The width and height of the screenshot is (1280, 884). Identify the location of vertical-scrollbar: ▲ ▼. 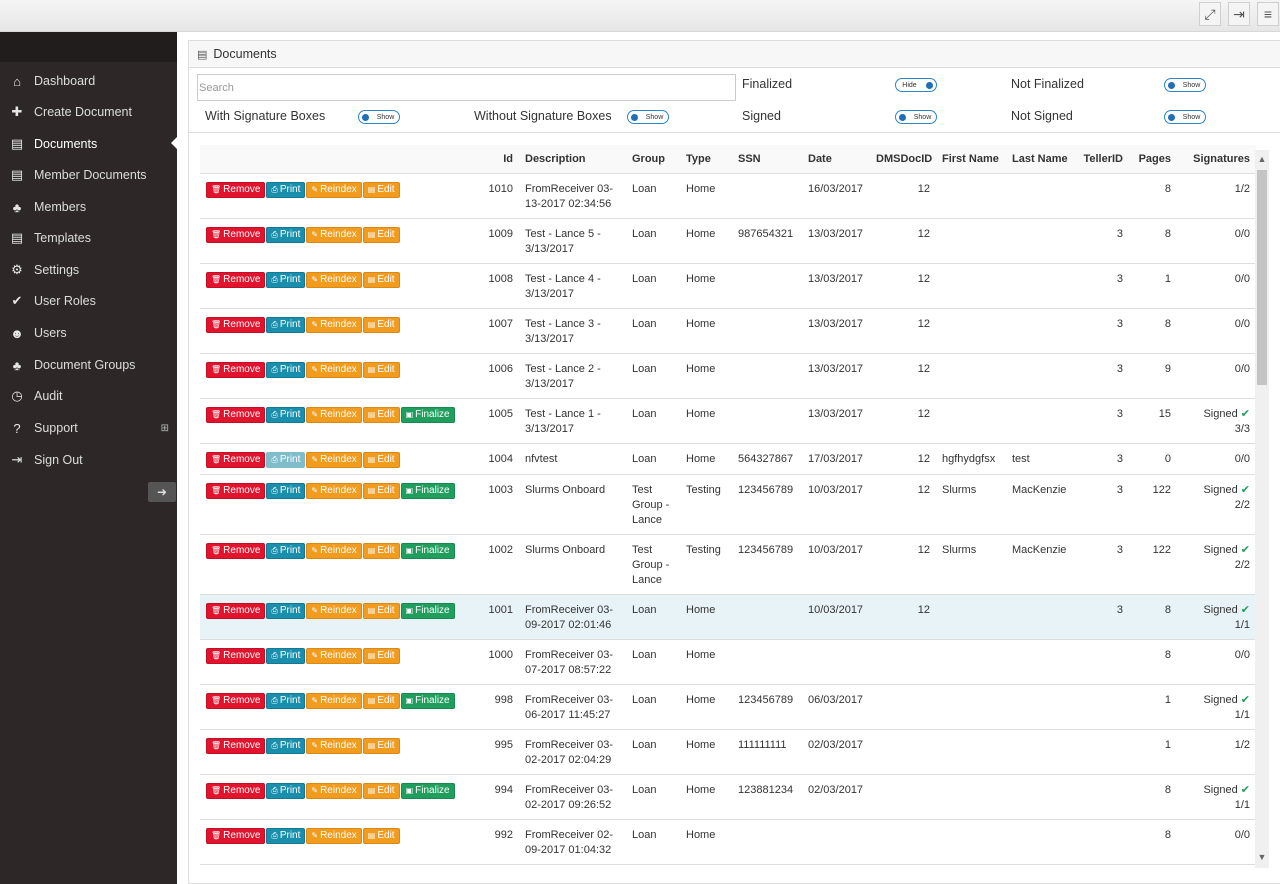
(1262, 509).